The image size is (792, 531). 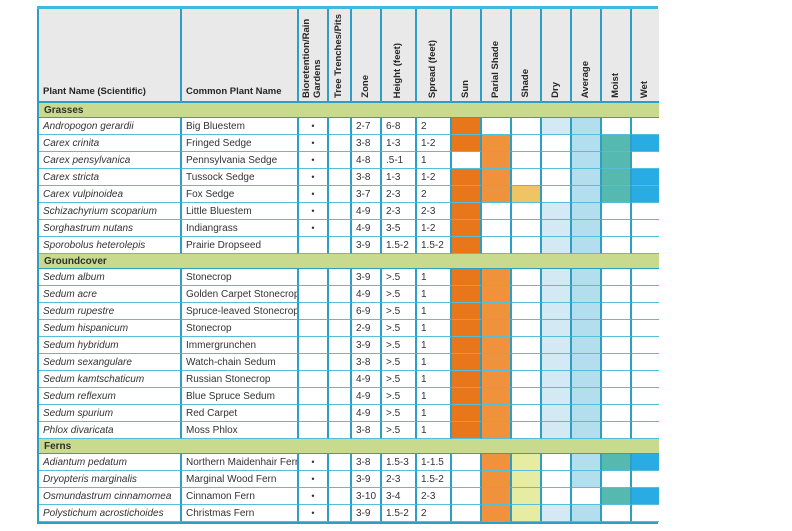 What do you see at coordinates (110, 277) in the screenshot?
I see `cell-sci: Sedum album` at bounding box center [110, 277].